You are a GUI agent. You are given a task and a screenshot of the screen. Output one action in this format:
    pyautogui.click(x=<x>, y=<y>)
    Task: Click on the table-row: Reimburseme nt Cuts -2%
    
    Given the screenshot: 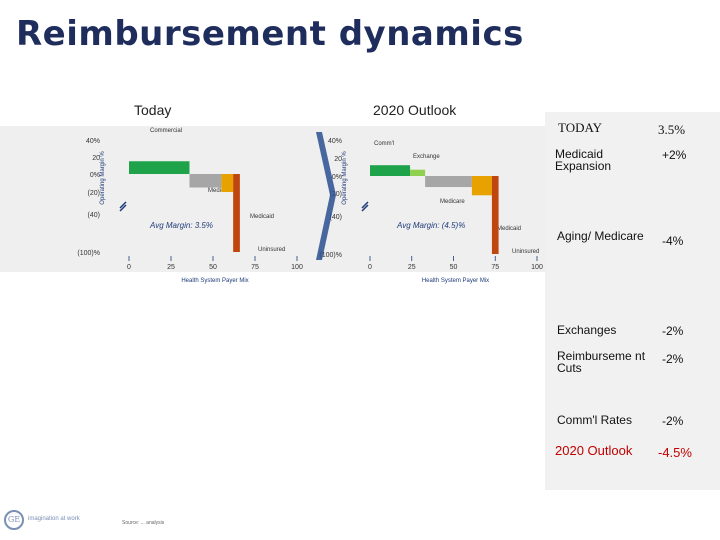 What is the action you would take?
    pyautogui.click(x=632, y=364)
    